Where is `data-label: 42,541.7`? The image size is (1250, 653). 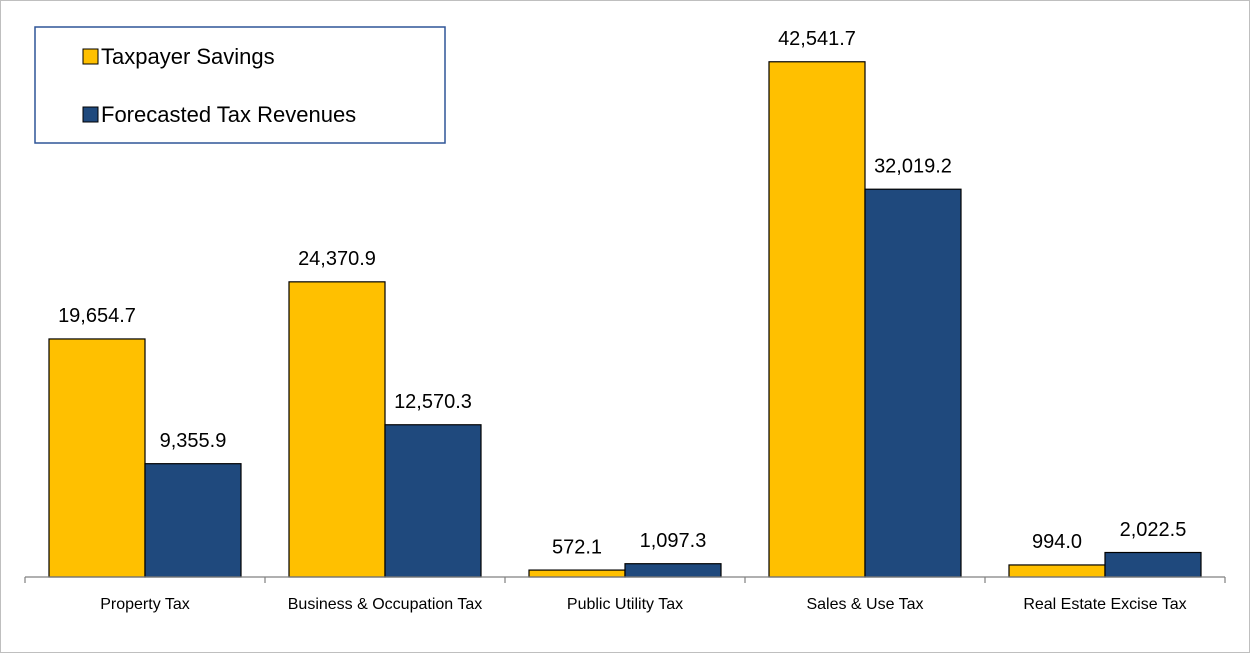 data-label: 42,541.7 is located at coordinates (817, 39).